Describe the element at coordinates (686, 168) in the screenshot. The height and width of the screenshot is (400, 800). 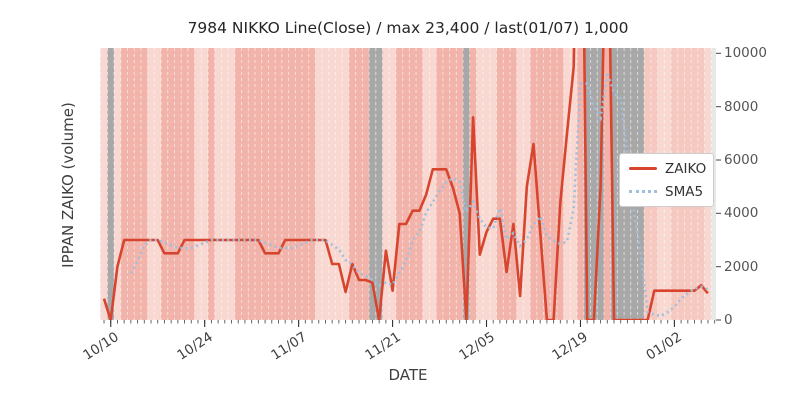
I see `legend-label-zaiko: ZAIKO` at that location.